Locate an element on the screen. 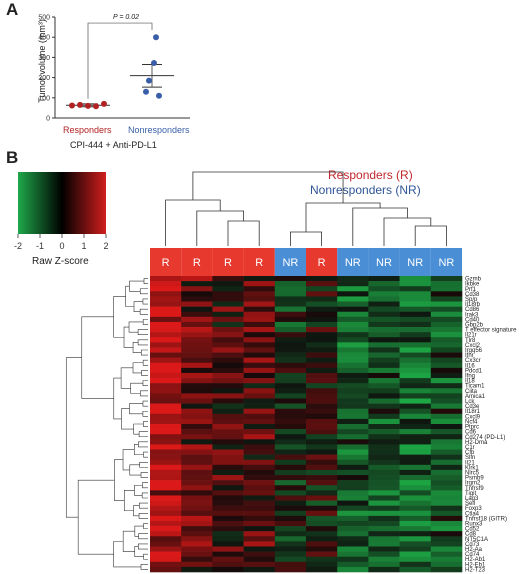 Image resolution: width=520 pixels, height=574 pixels. gene-label: Runx3 is located at coordinates (474, 525).